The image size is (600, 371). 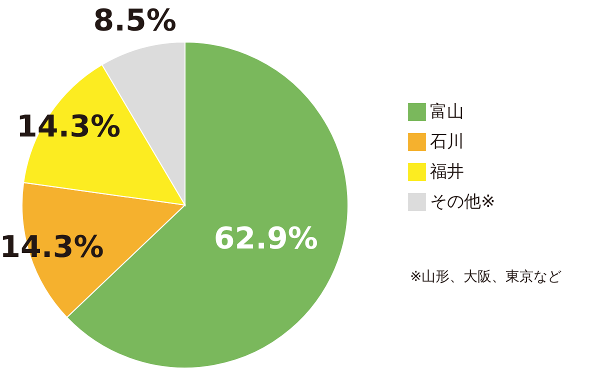 I want to click on data-label: 62.9%, so click(x=266, y=239).